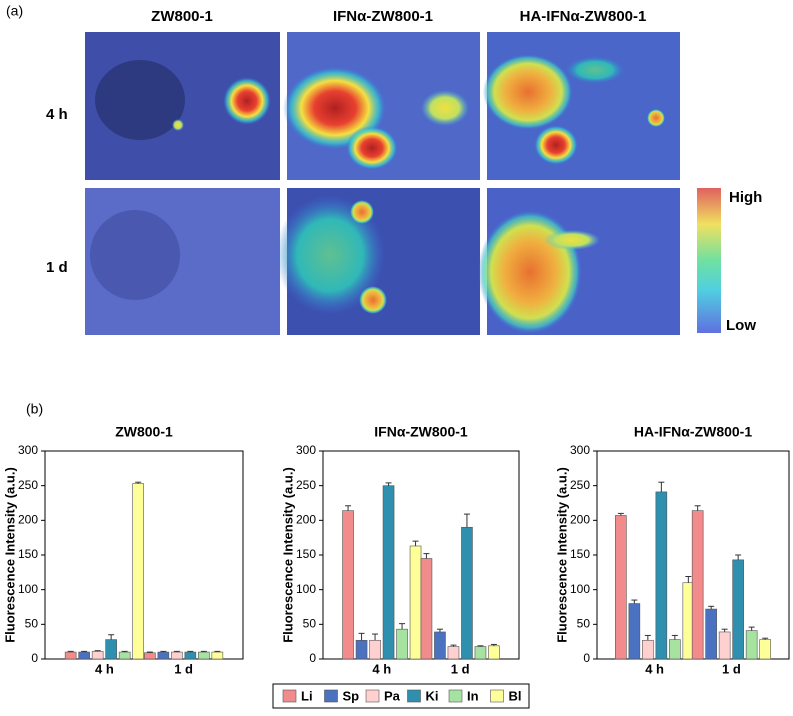 The height and width of the screenshot is (716, 793). Describe the element at coordinates (583, 16) in the screenshot. I see `column-title: HA-IFNα-ZW800-1` at that location.